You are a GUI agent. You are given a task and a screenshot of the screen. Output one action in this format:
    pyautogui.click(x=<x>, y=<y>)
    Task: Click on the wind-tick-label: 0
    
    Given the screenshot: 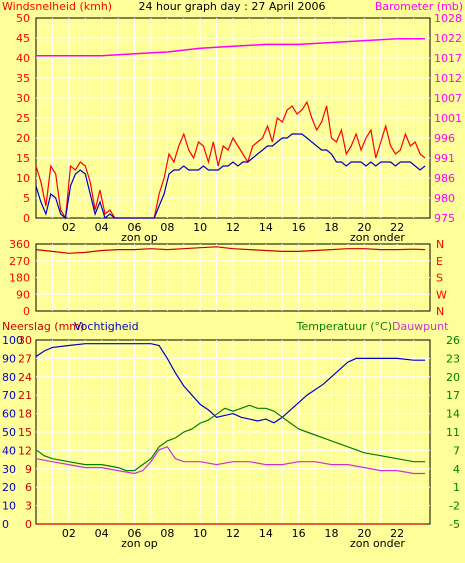 What is the action you would take?
    pyautogui.click(x=26, y=218)
    